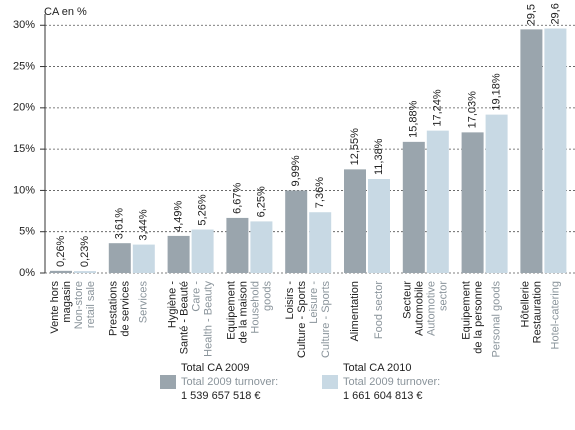 The width and height of the screenshot is (575, 430). What do you see at coordinates (209, 319) in the screenshot?
I see `category-label: Health - Beauty` at bounding box center [209, 319].